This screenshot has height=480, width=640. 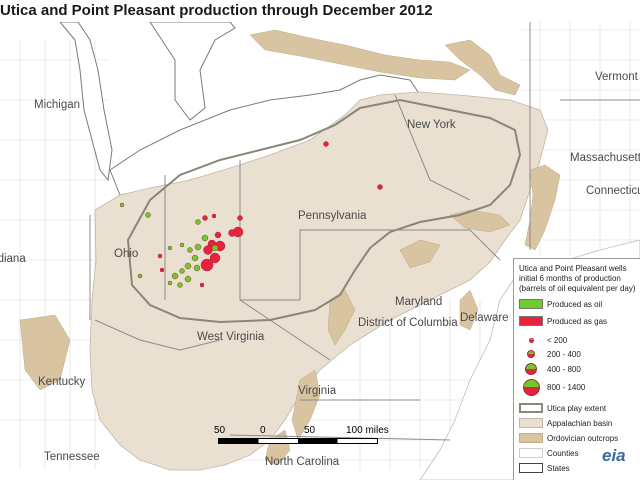 What do you see at coordinates (563, 453) in the screenshot?
I see `legend-counties-label: Counties` at bounding box center [563, 453].